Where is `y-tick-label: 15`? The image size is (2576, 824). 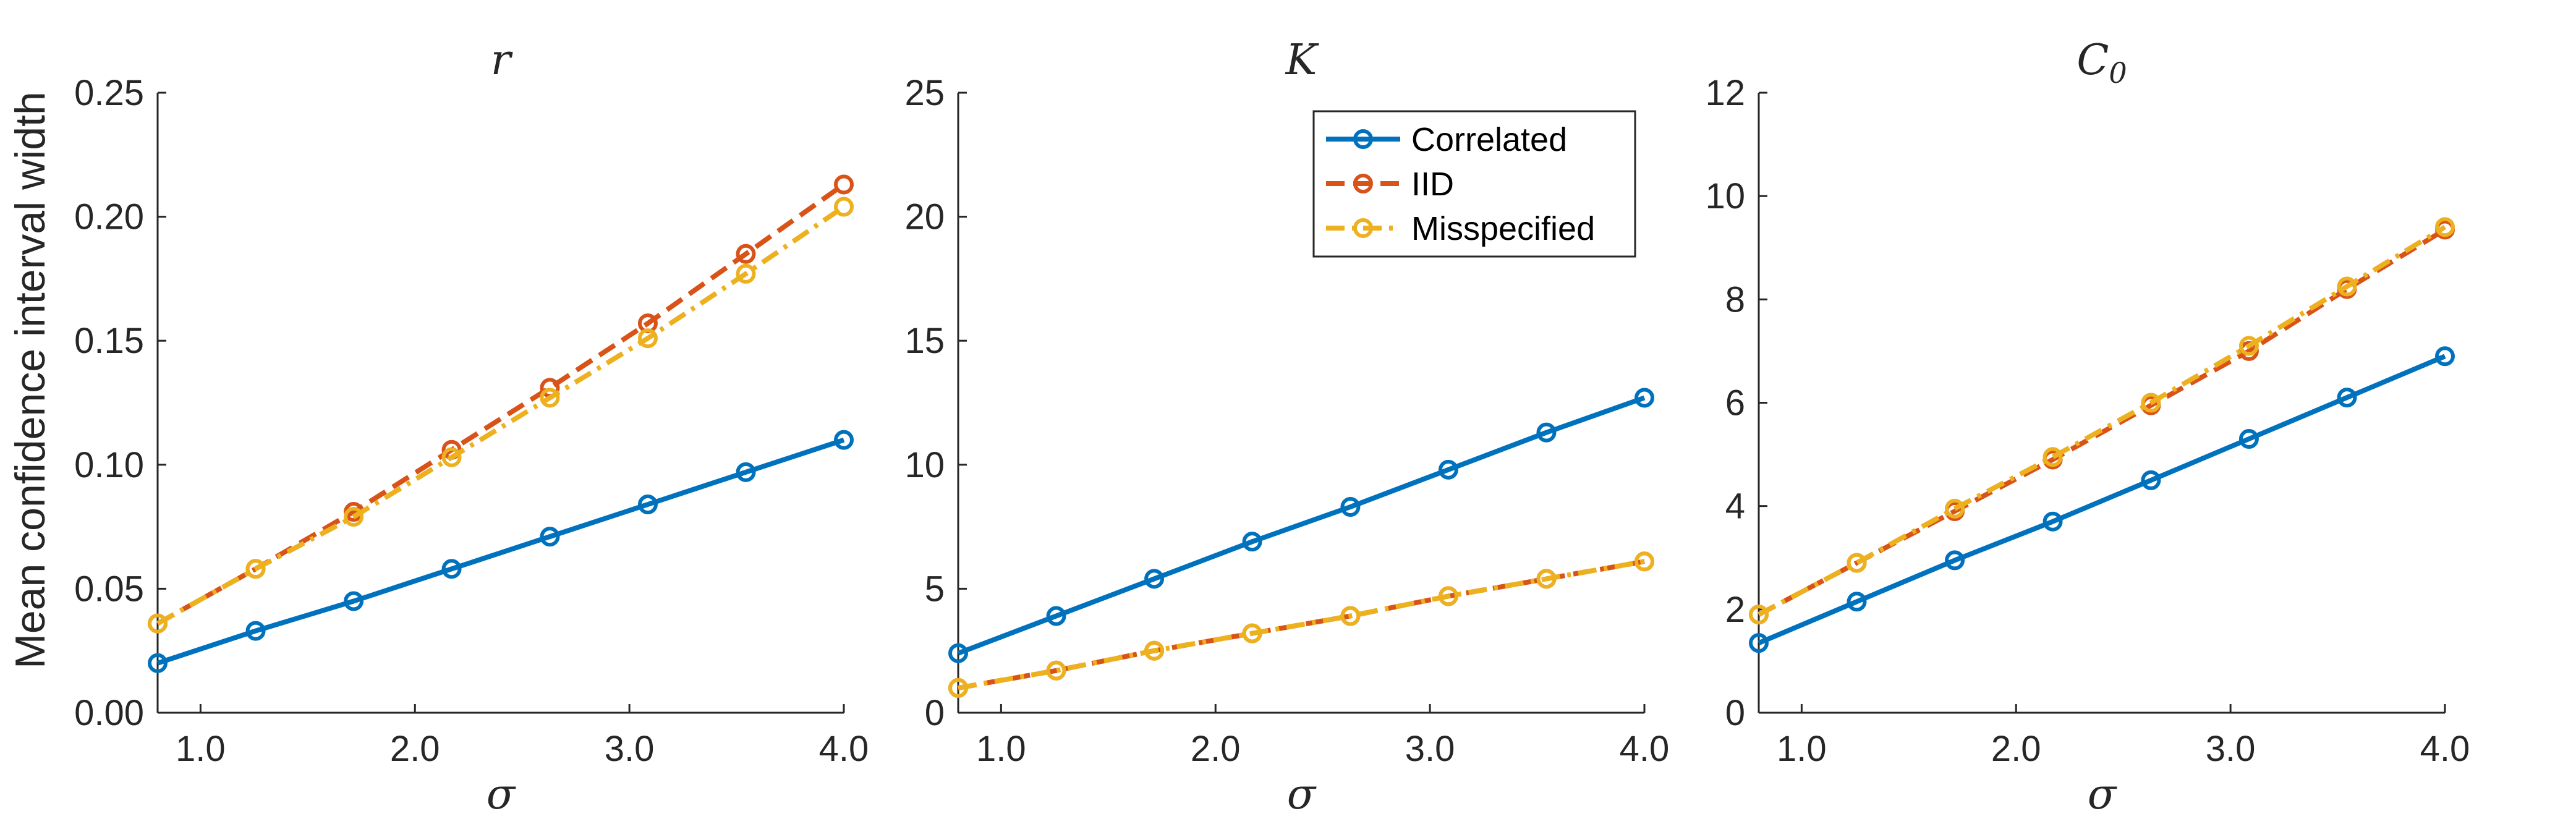 y-tick-label: 15 is located at coordinates (924, 341).